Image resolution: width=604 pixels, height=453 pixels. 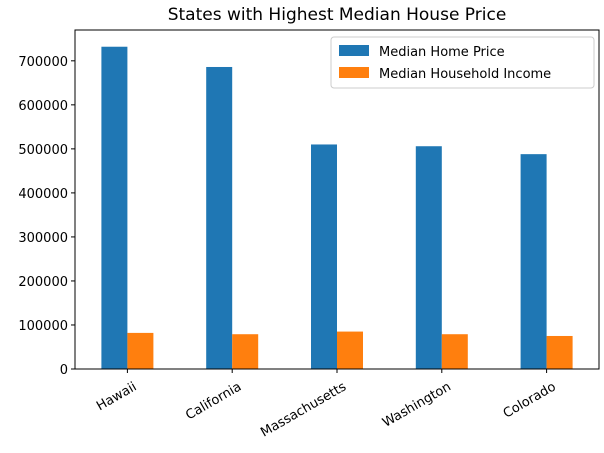 I want to click on y-tick-label: 100000, so click(x=43, y=326).